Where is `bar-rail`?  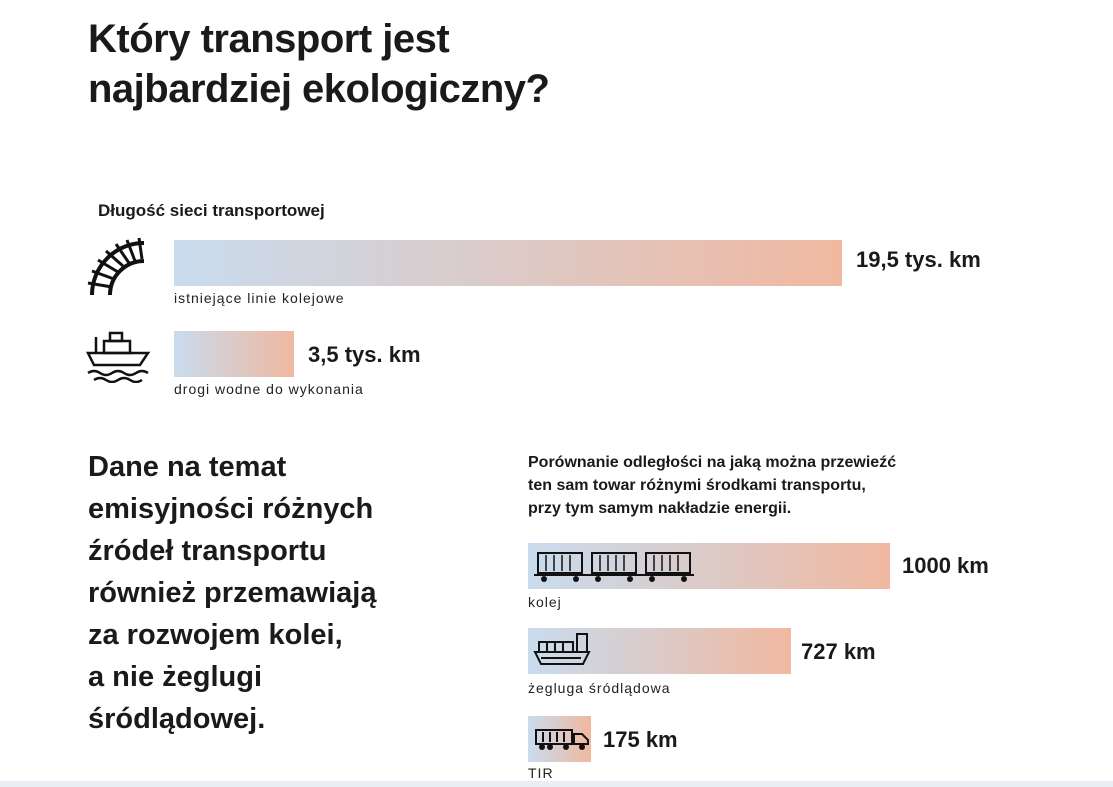
bar-rail is located at coordinates (709, 566).